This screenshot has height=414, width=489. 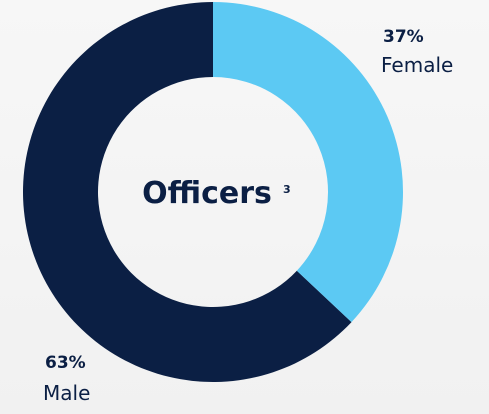 What do you see at coordinates (207, 193) in the screenshot?
I see `center-label: Officers` at bounding box center [207, 193].